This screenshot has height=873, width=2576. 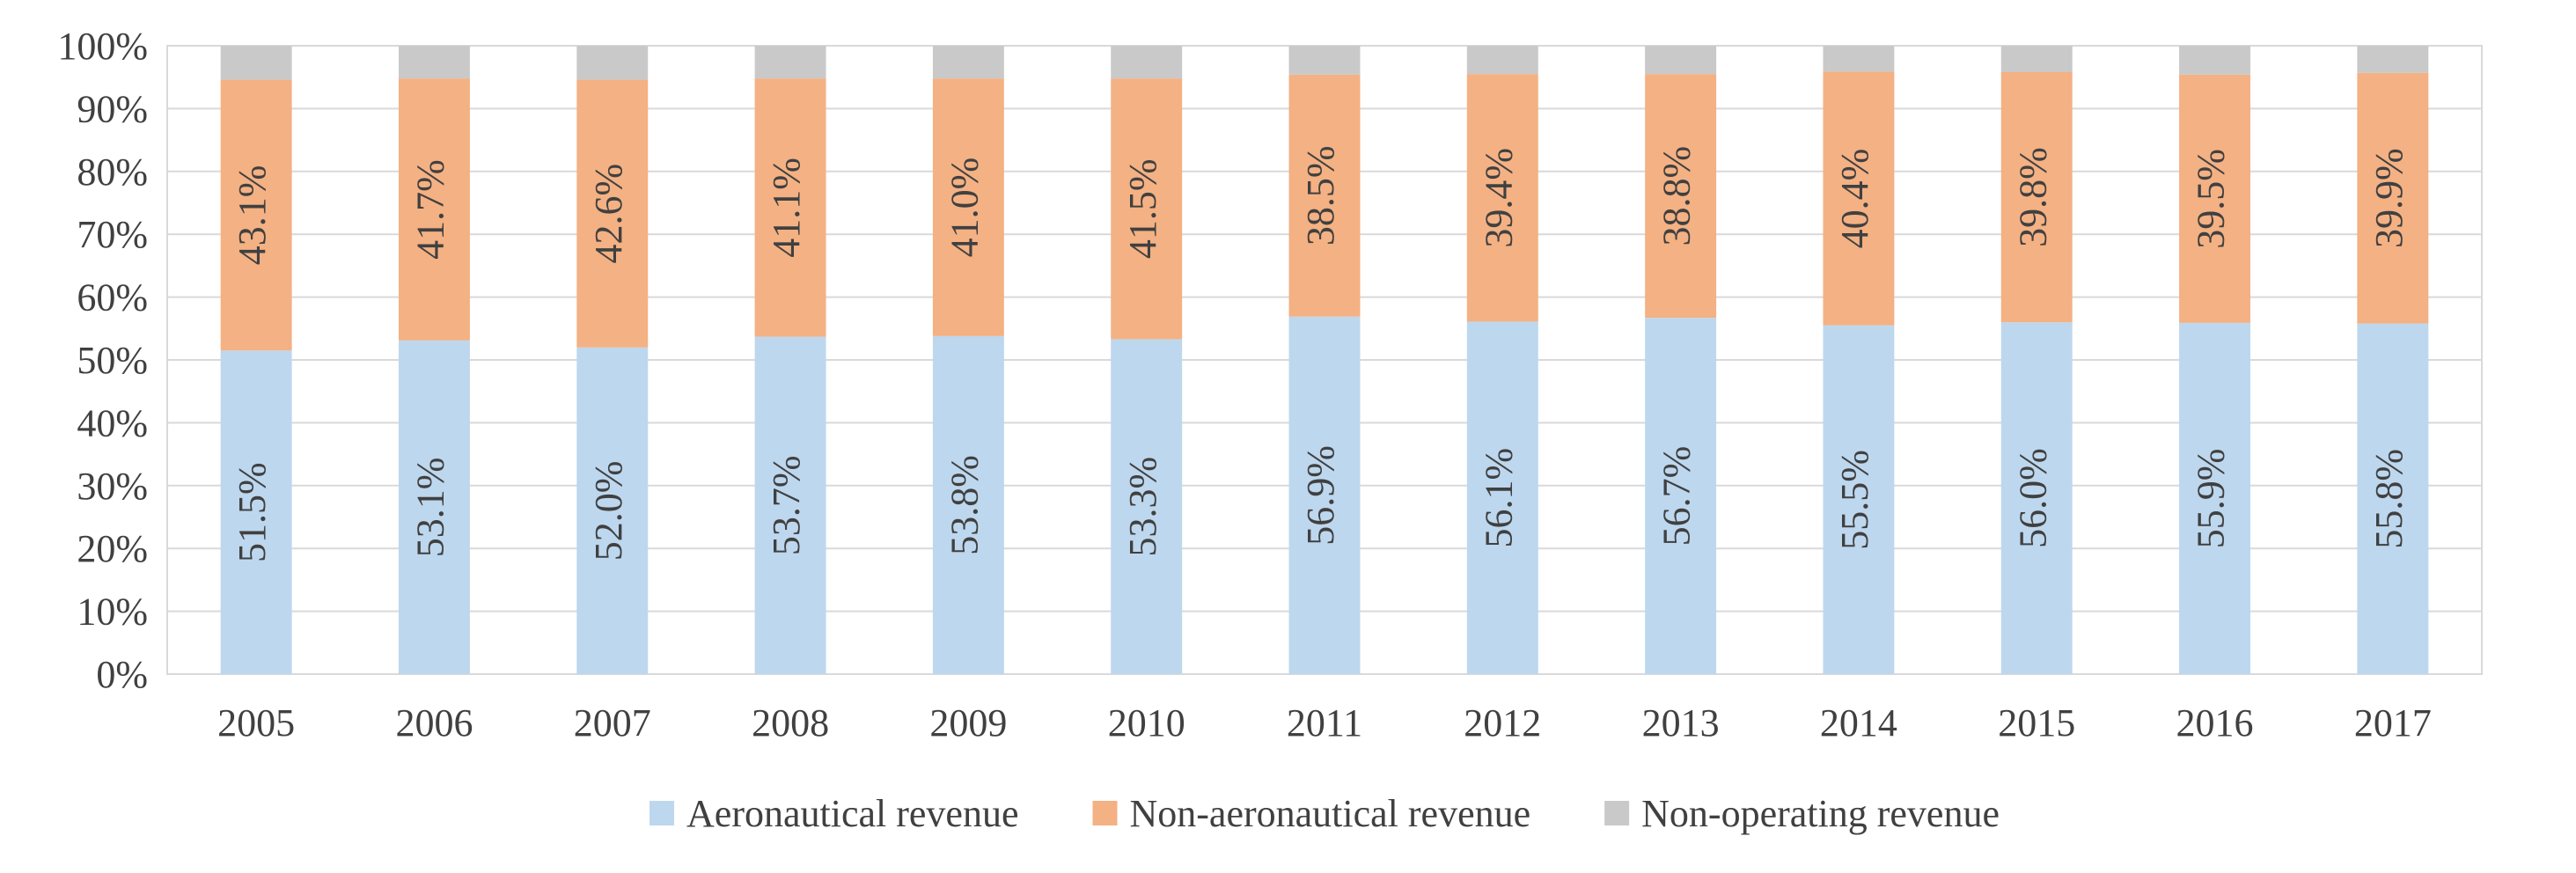 What do you see at coordinates (612, 723) in the screenshot?
I see `x-tick-label: 2007` at bounding box center [612, 723].